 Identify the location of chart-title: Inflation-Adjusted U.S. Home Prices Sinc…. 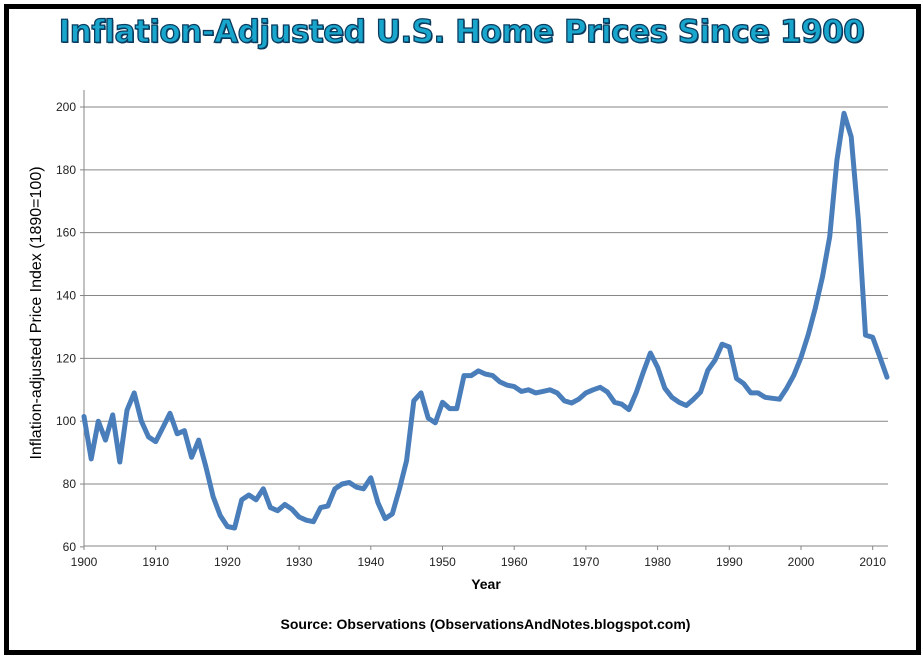
(461, 31).